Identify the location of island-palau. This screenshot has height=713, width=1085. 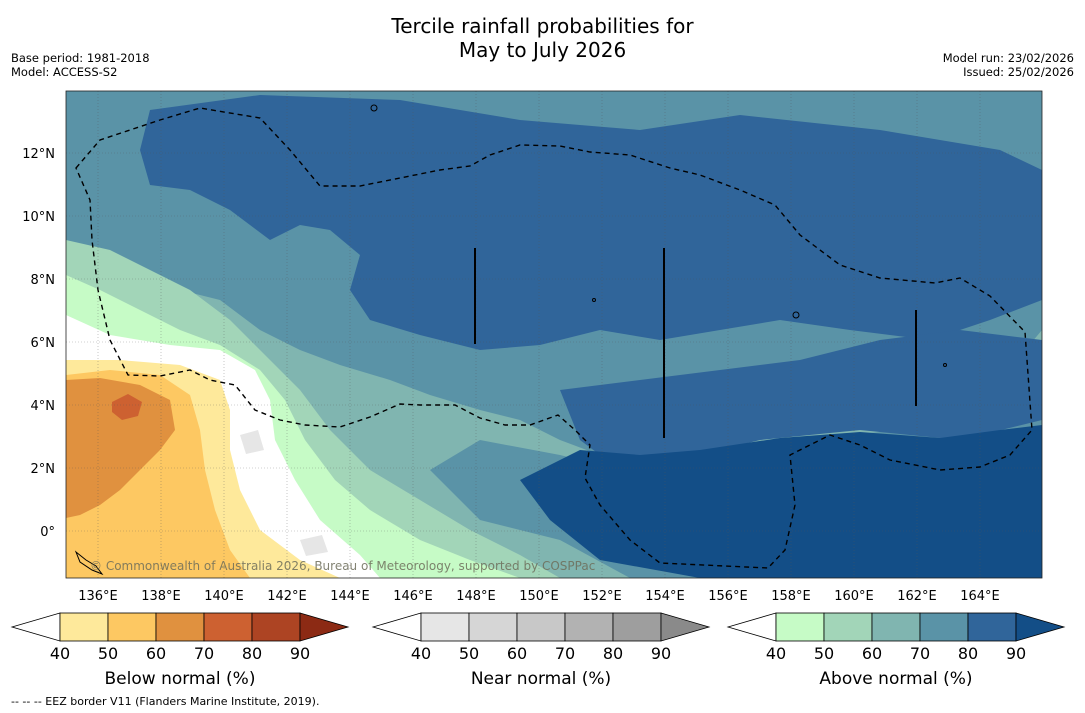
(89, 563).